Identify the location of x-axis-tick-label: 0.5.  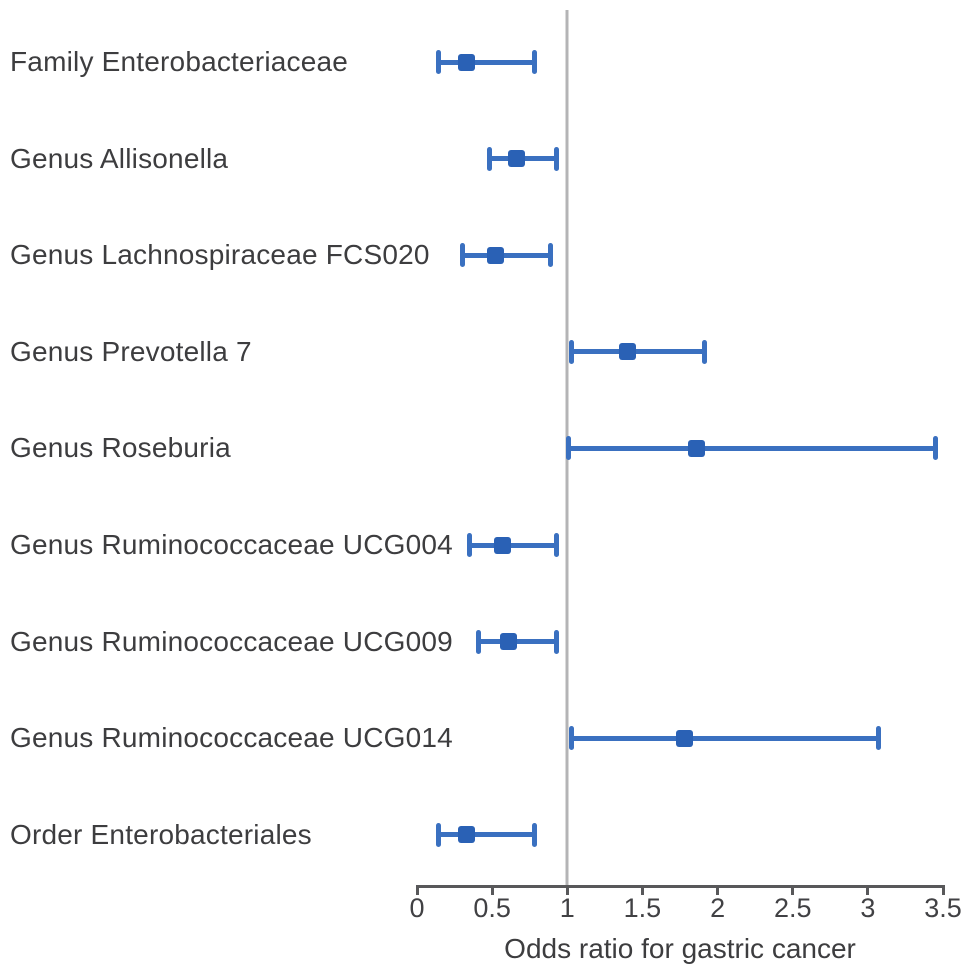
(492, 908).